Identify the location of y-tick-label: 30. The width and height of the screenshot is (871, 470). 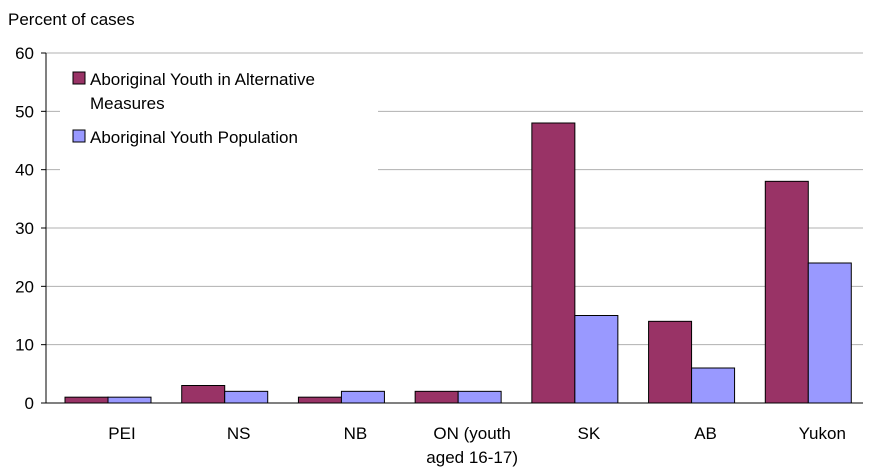
(24, 228).